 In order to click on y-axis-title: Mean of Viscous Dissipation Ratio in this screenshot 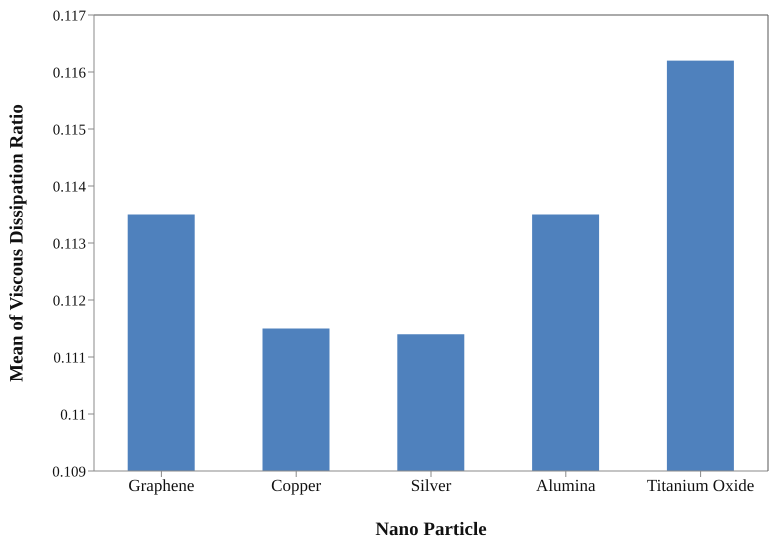, I will do `click(17, 243)`.